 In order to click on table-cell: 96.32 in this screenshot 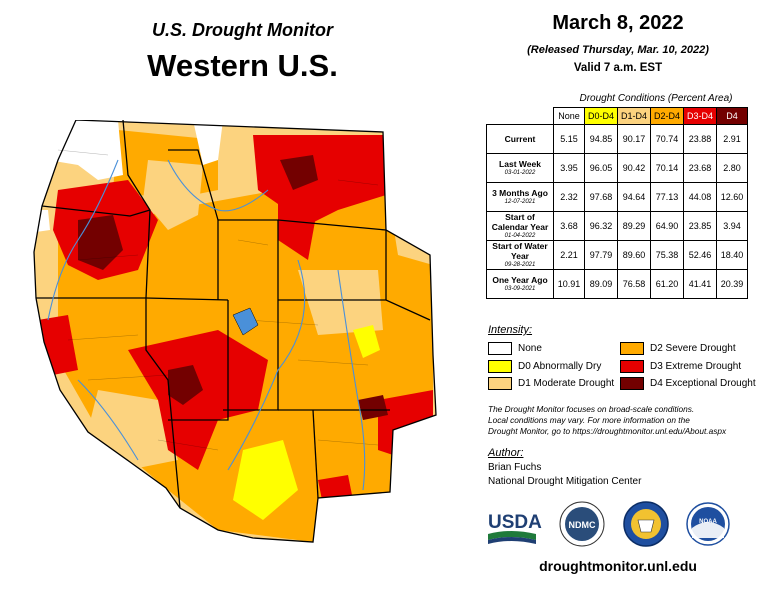, I will do `click(601, 226)`.